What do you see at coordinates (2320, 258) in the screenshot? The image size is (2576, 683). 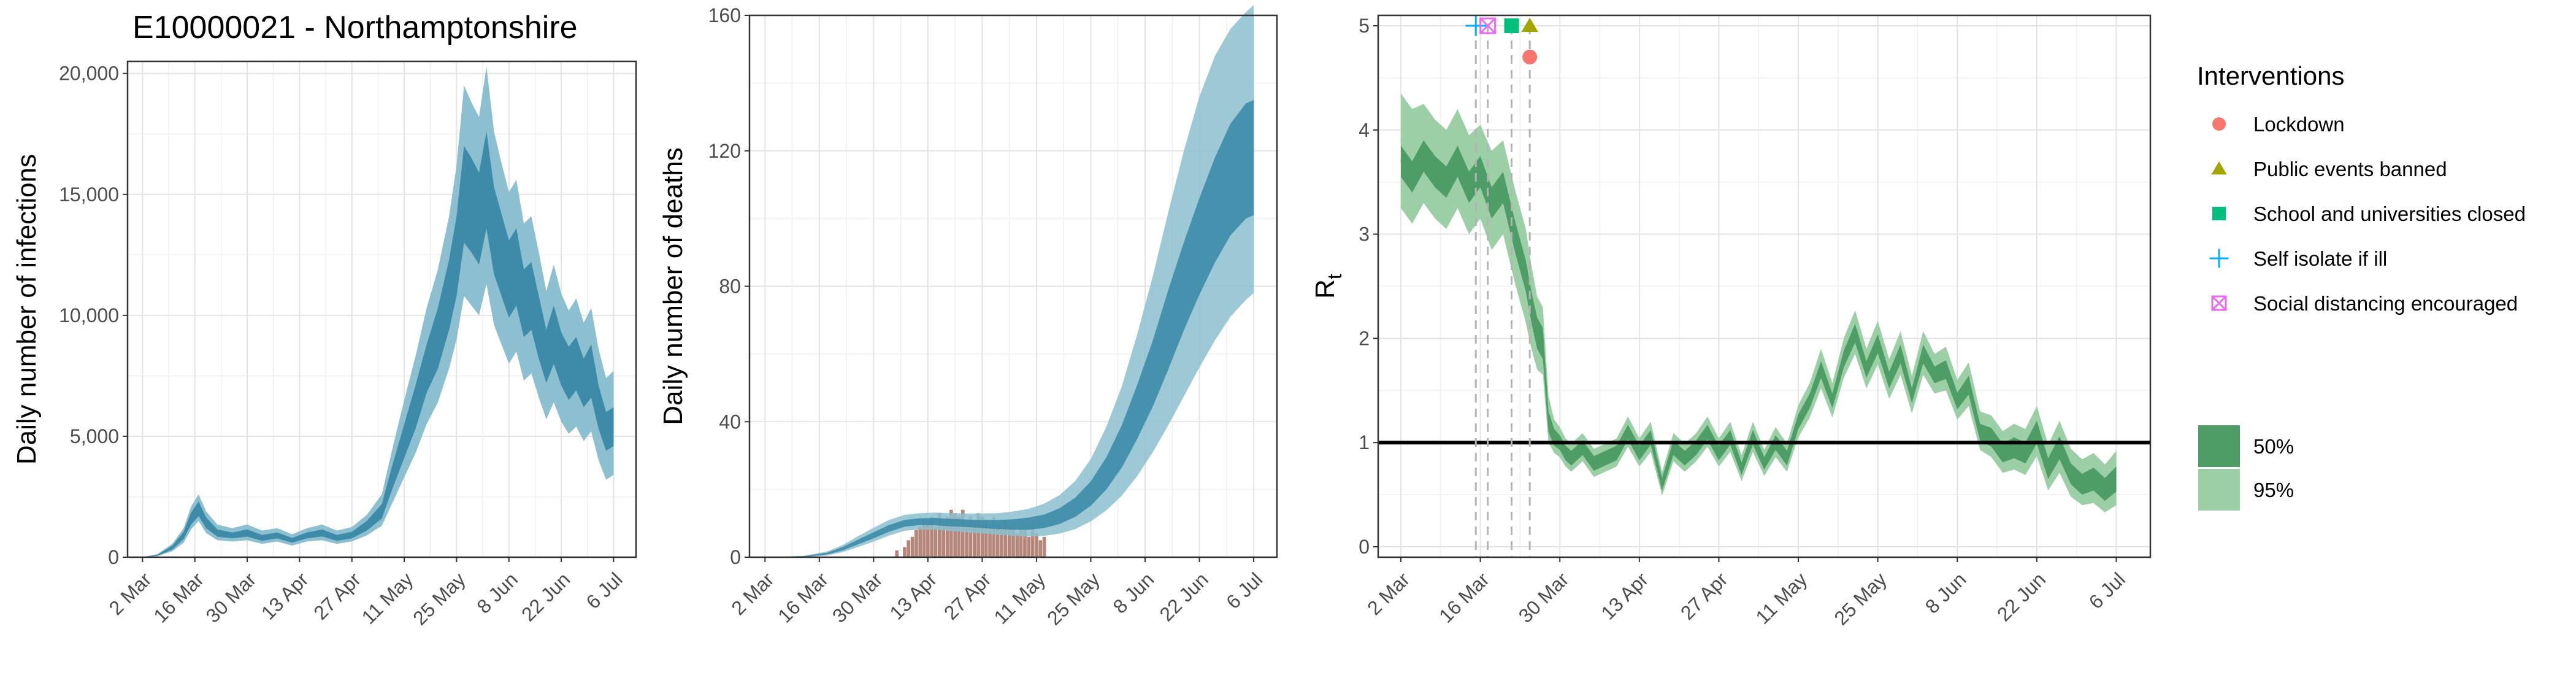 I see `legend-item-label: Self isolate if ill` at bounding box center [2320, 258].